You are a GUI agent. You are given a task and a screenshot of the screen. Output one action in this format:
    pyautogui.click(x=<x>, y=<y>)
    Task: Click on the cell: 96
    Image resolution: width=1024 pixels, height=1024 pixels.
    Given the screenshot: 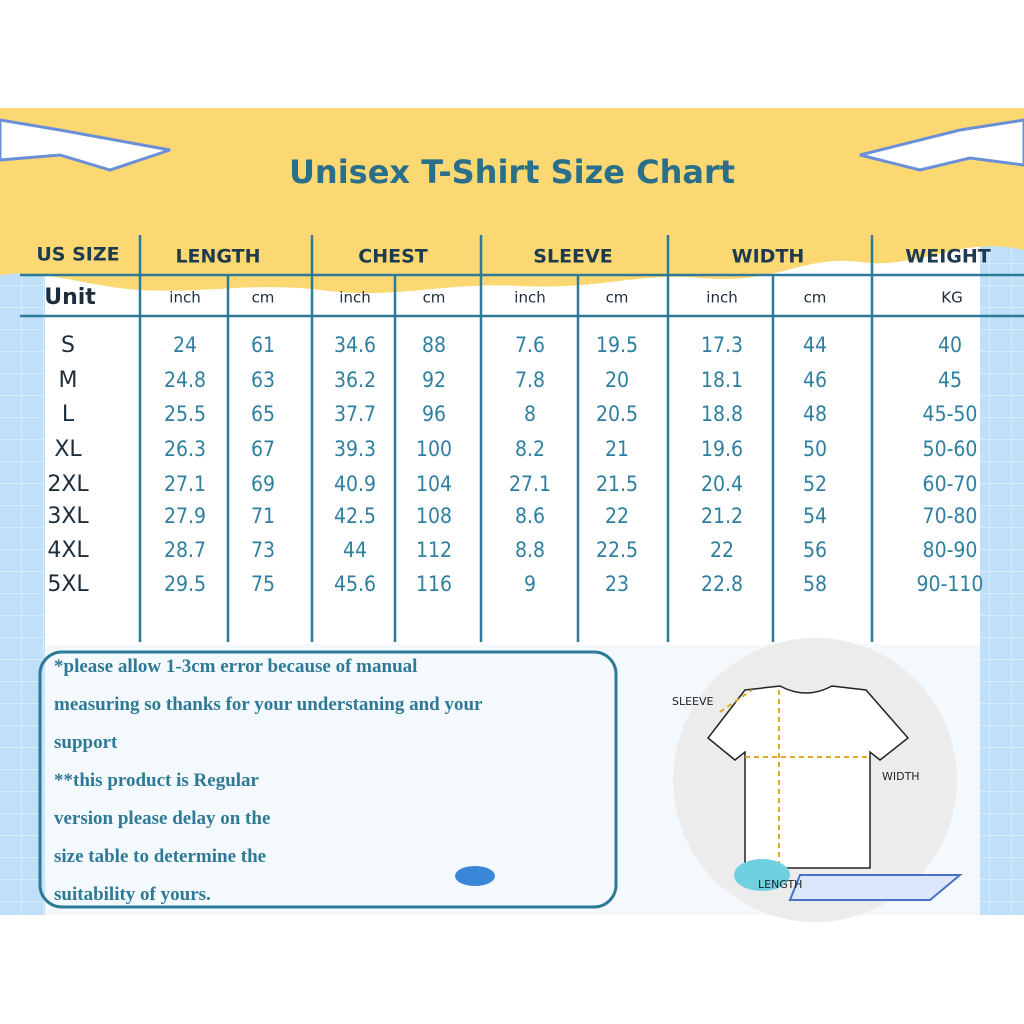 What is the action you would take?
    pyautogui.click(x=434, y=414)
    